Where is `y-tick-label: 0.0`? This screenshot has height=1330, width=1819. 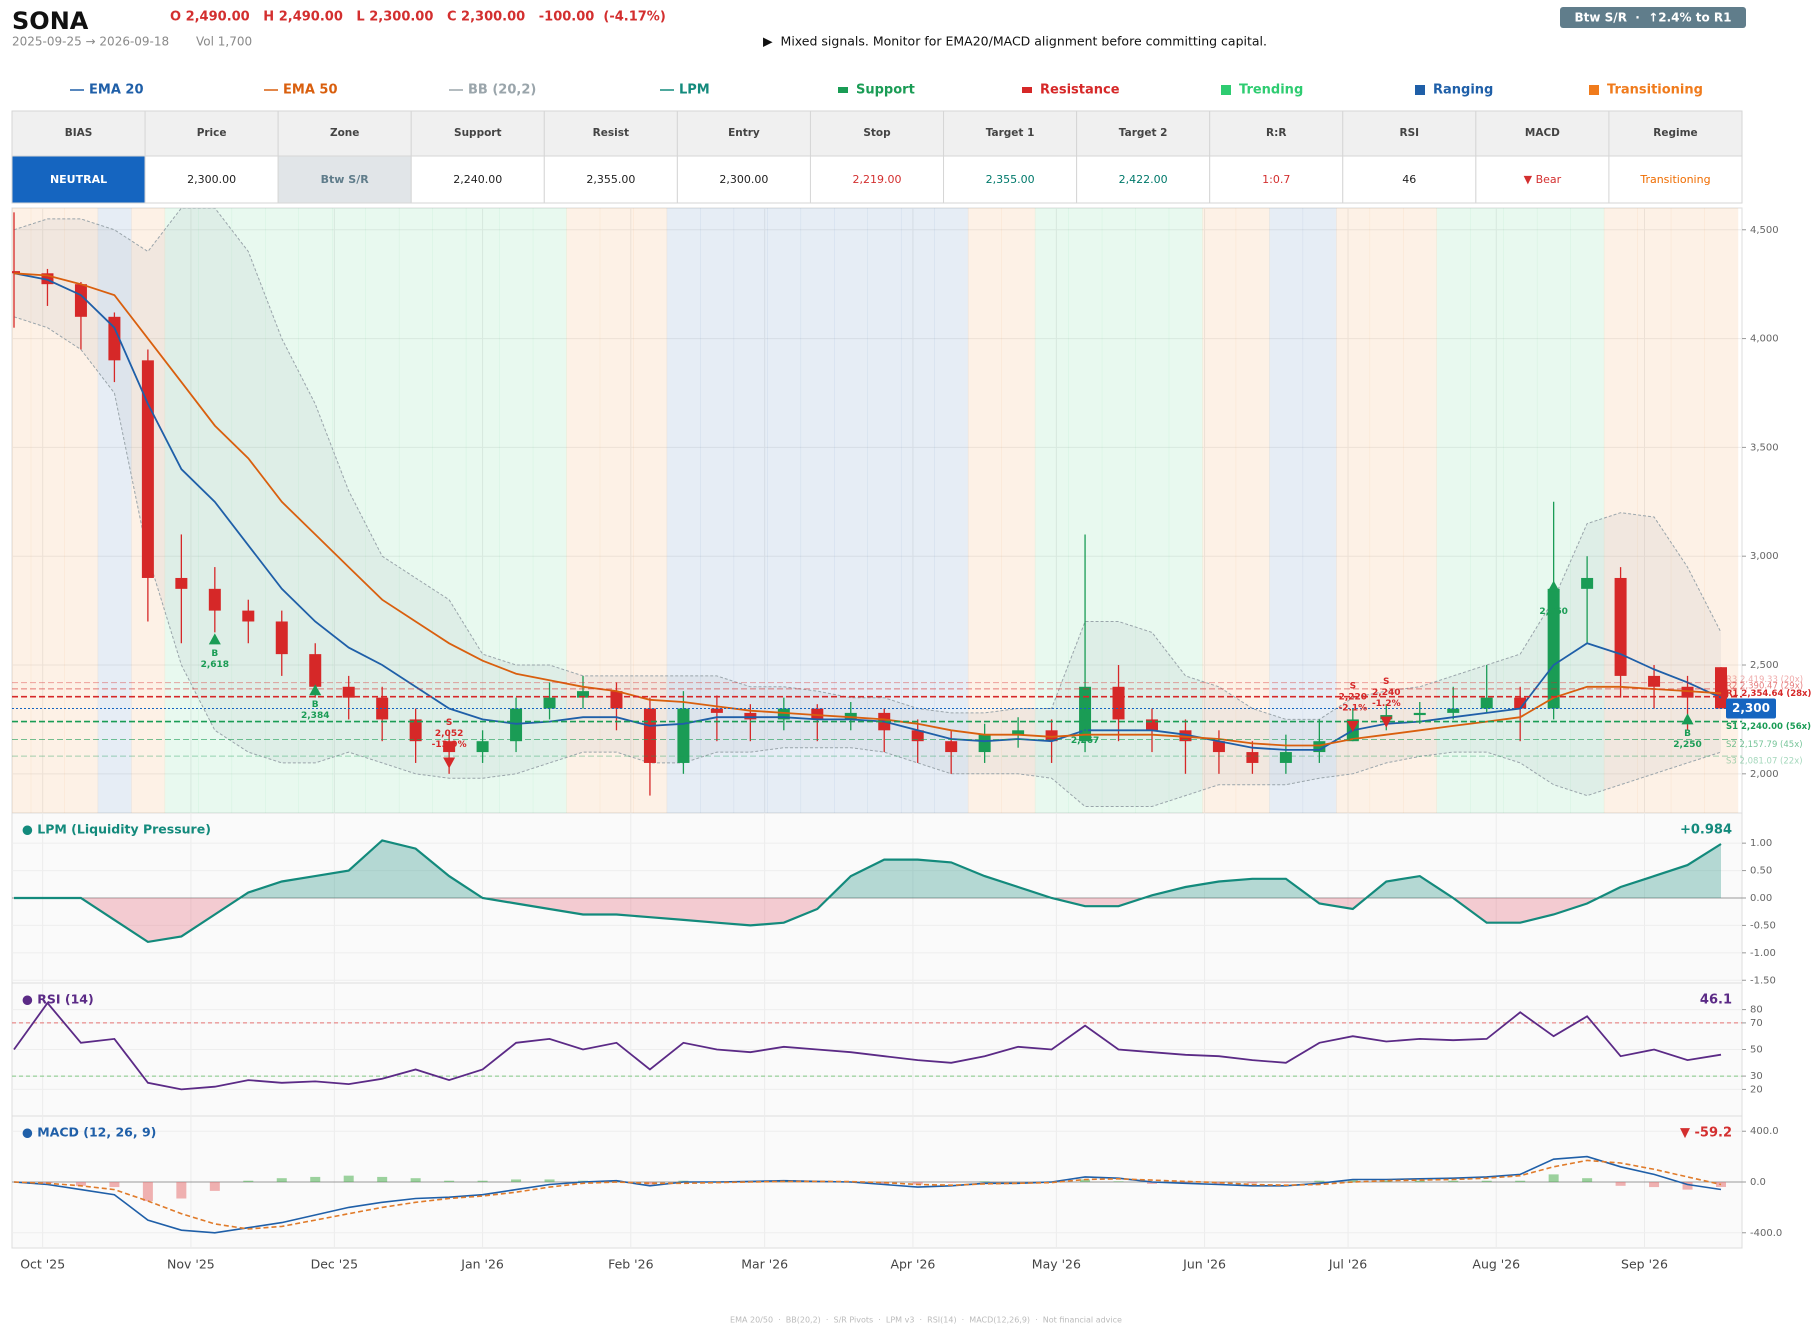
y-tick-label: 0.0 is located at coordinates (1758, 1182).